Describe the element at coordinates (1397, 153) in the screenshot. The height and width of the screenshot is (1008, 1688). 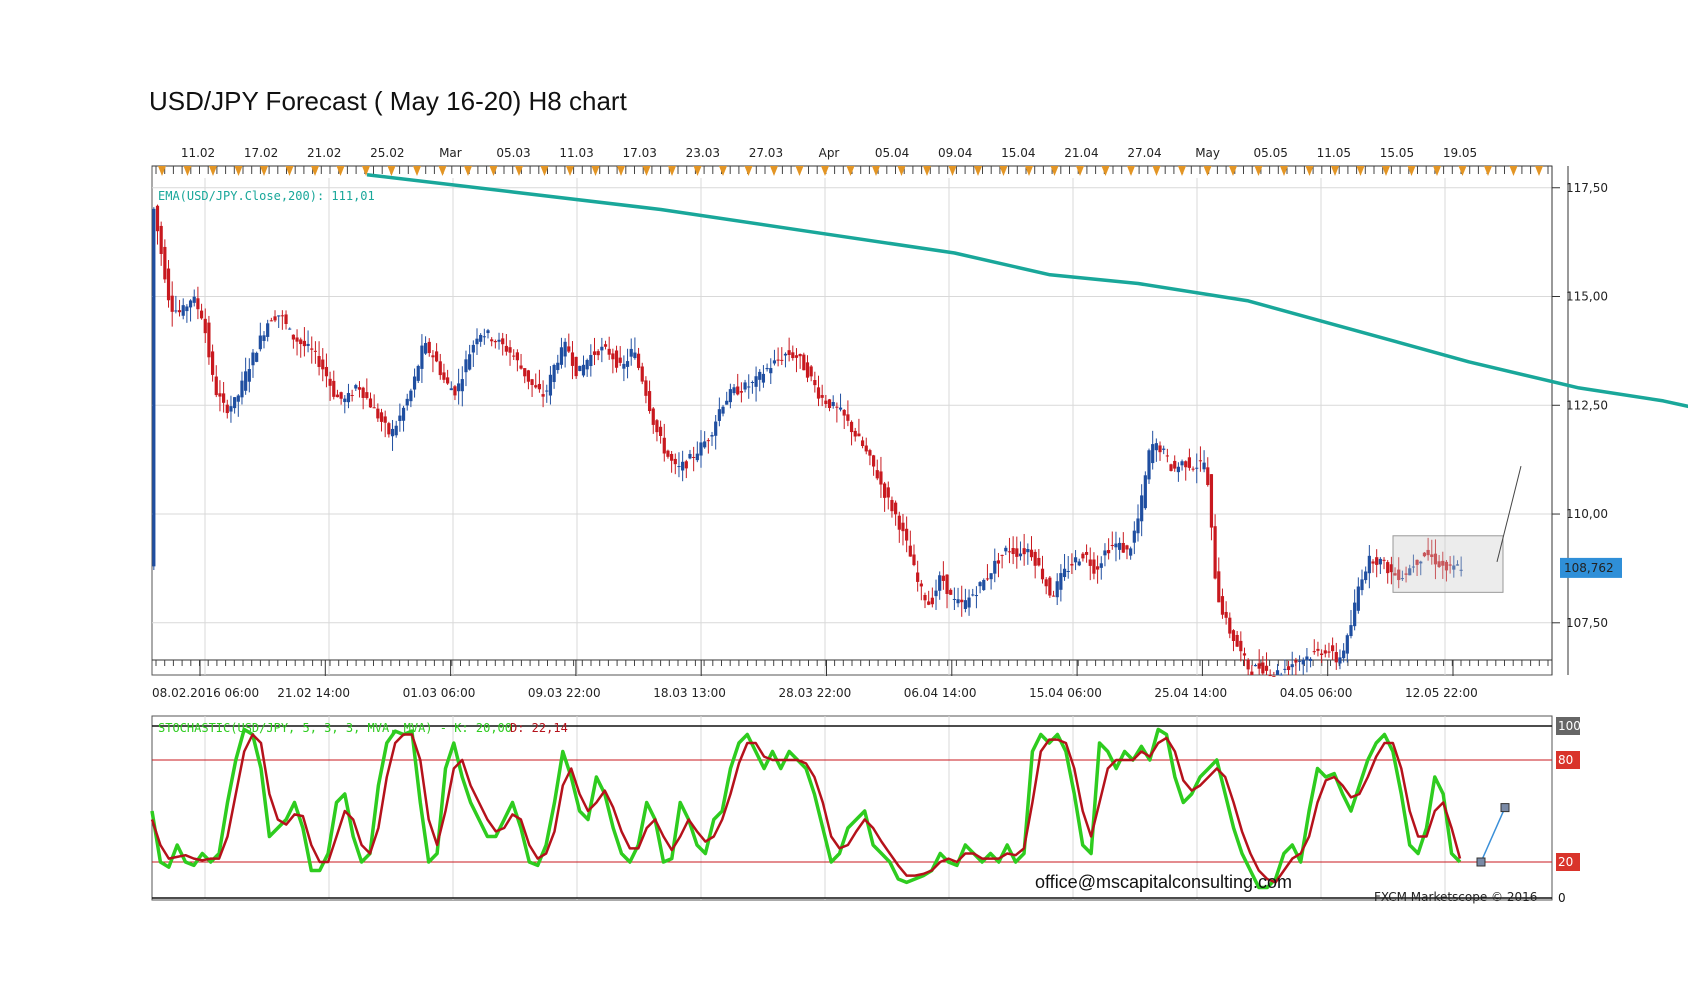
I see `top-axis-label: 15.05` at that location.